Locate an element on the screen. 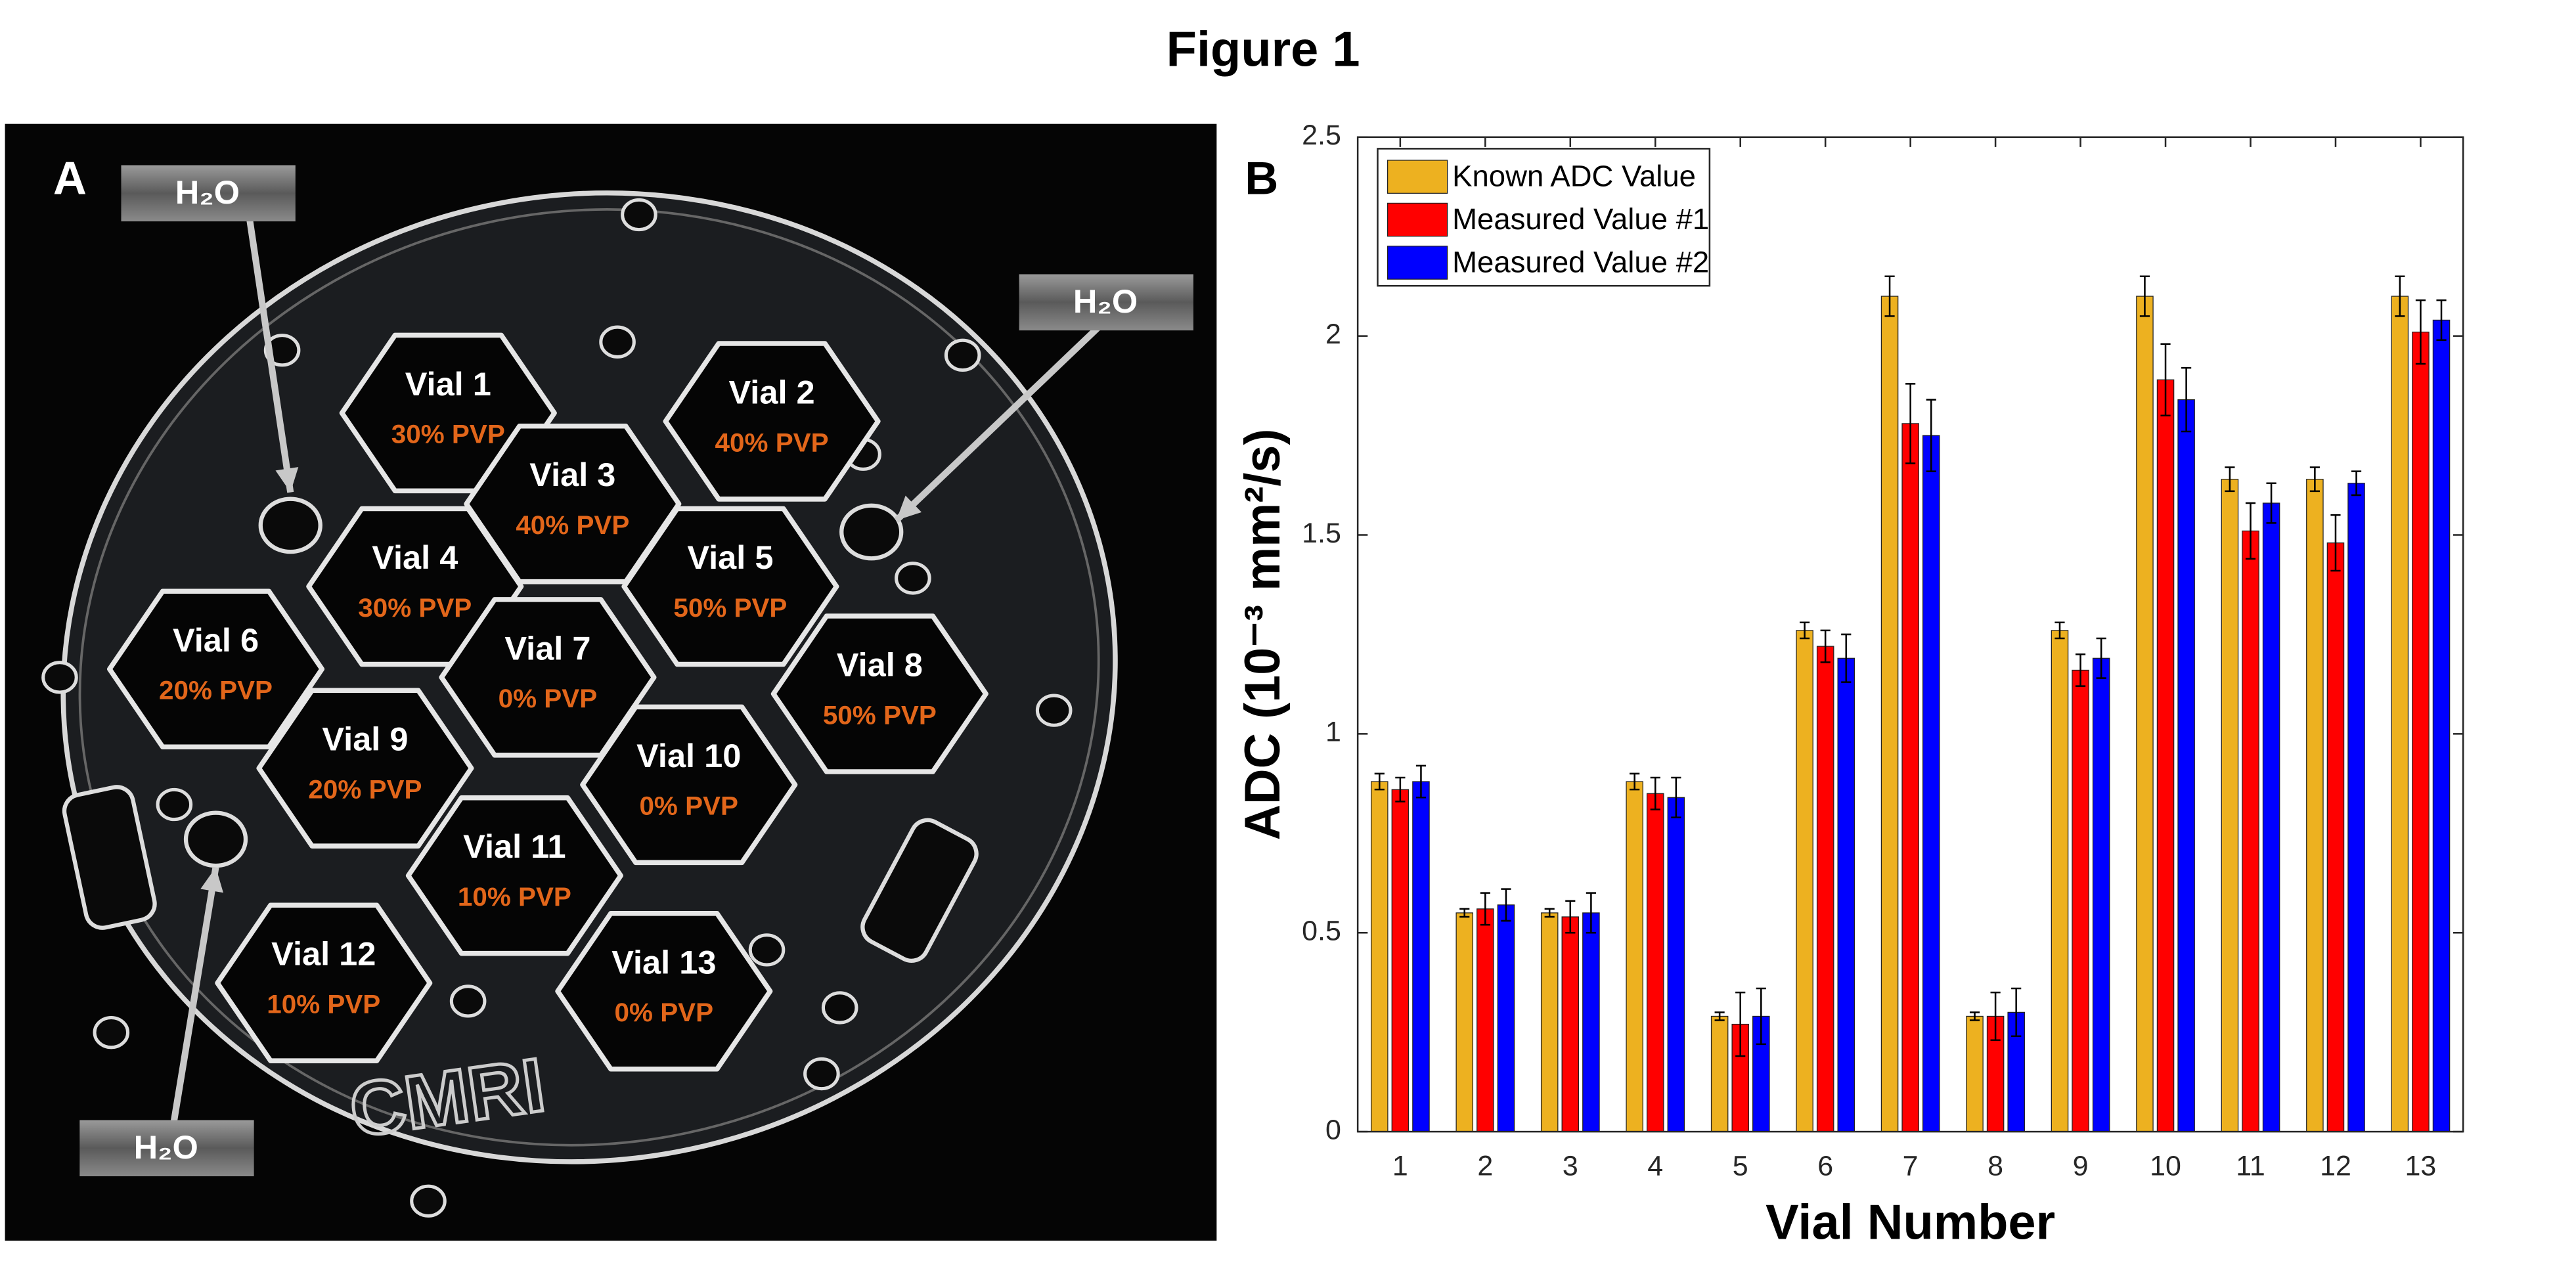 Image resolution: width=2576 pixels, height=1282 pixels. x-tick-label: 10 is located at coordinates (2165, 1166).